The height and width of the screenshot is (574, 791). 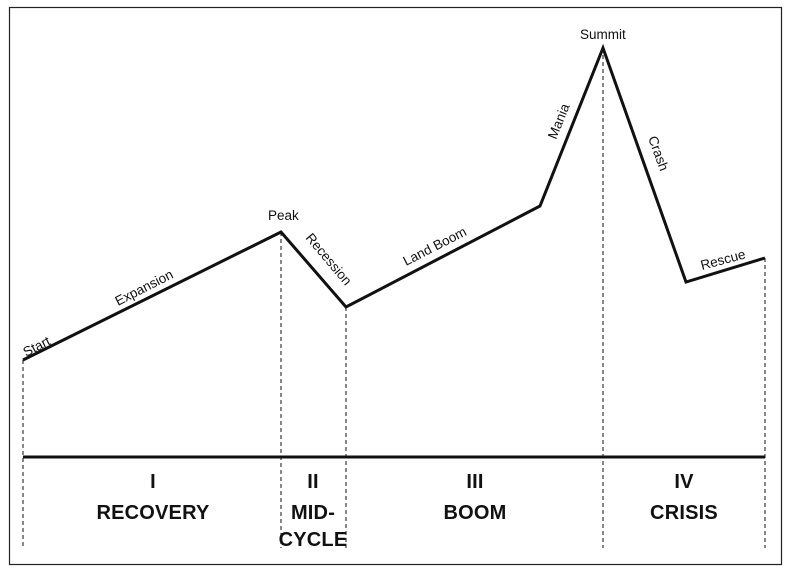 I want to click on phase-numeral: III, so click(x=474, y=482).